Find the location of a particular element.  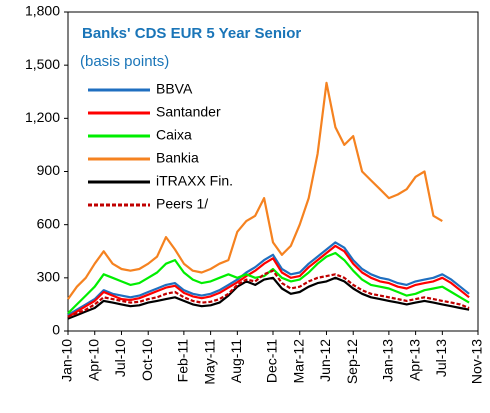

x-tick-label: Dec-11 is located at coordinates (272, 361).